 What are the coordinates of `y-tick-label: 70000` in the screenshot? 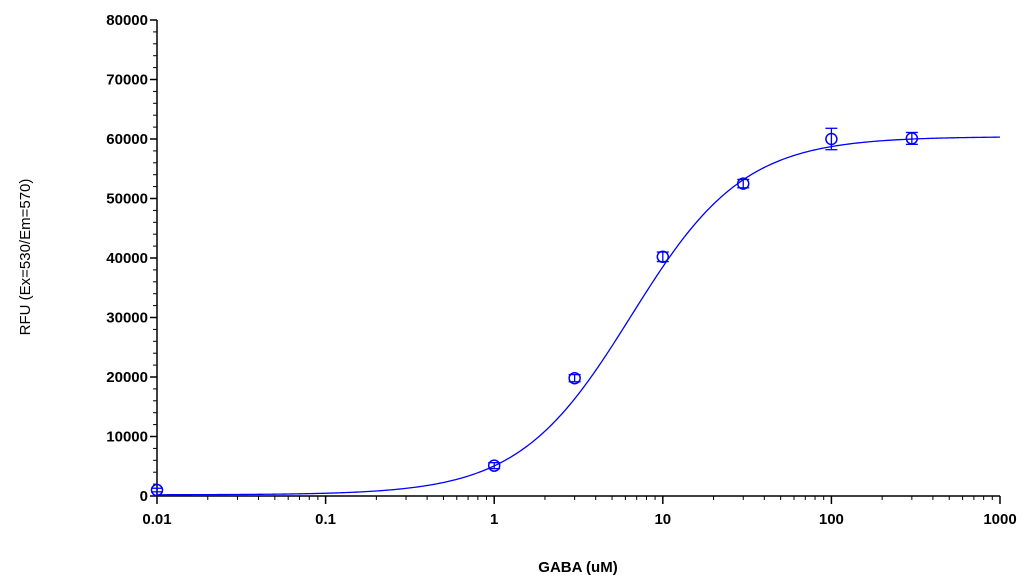 It's located at (127, 80).